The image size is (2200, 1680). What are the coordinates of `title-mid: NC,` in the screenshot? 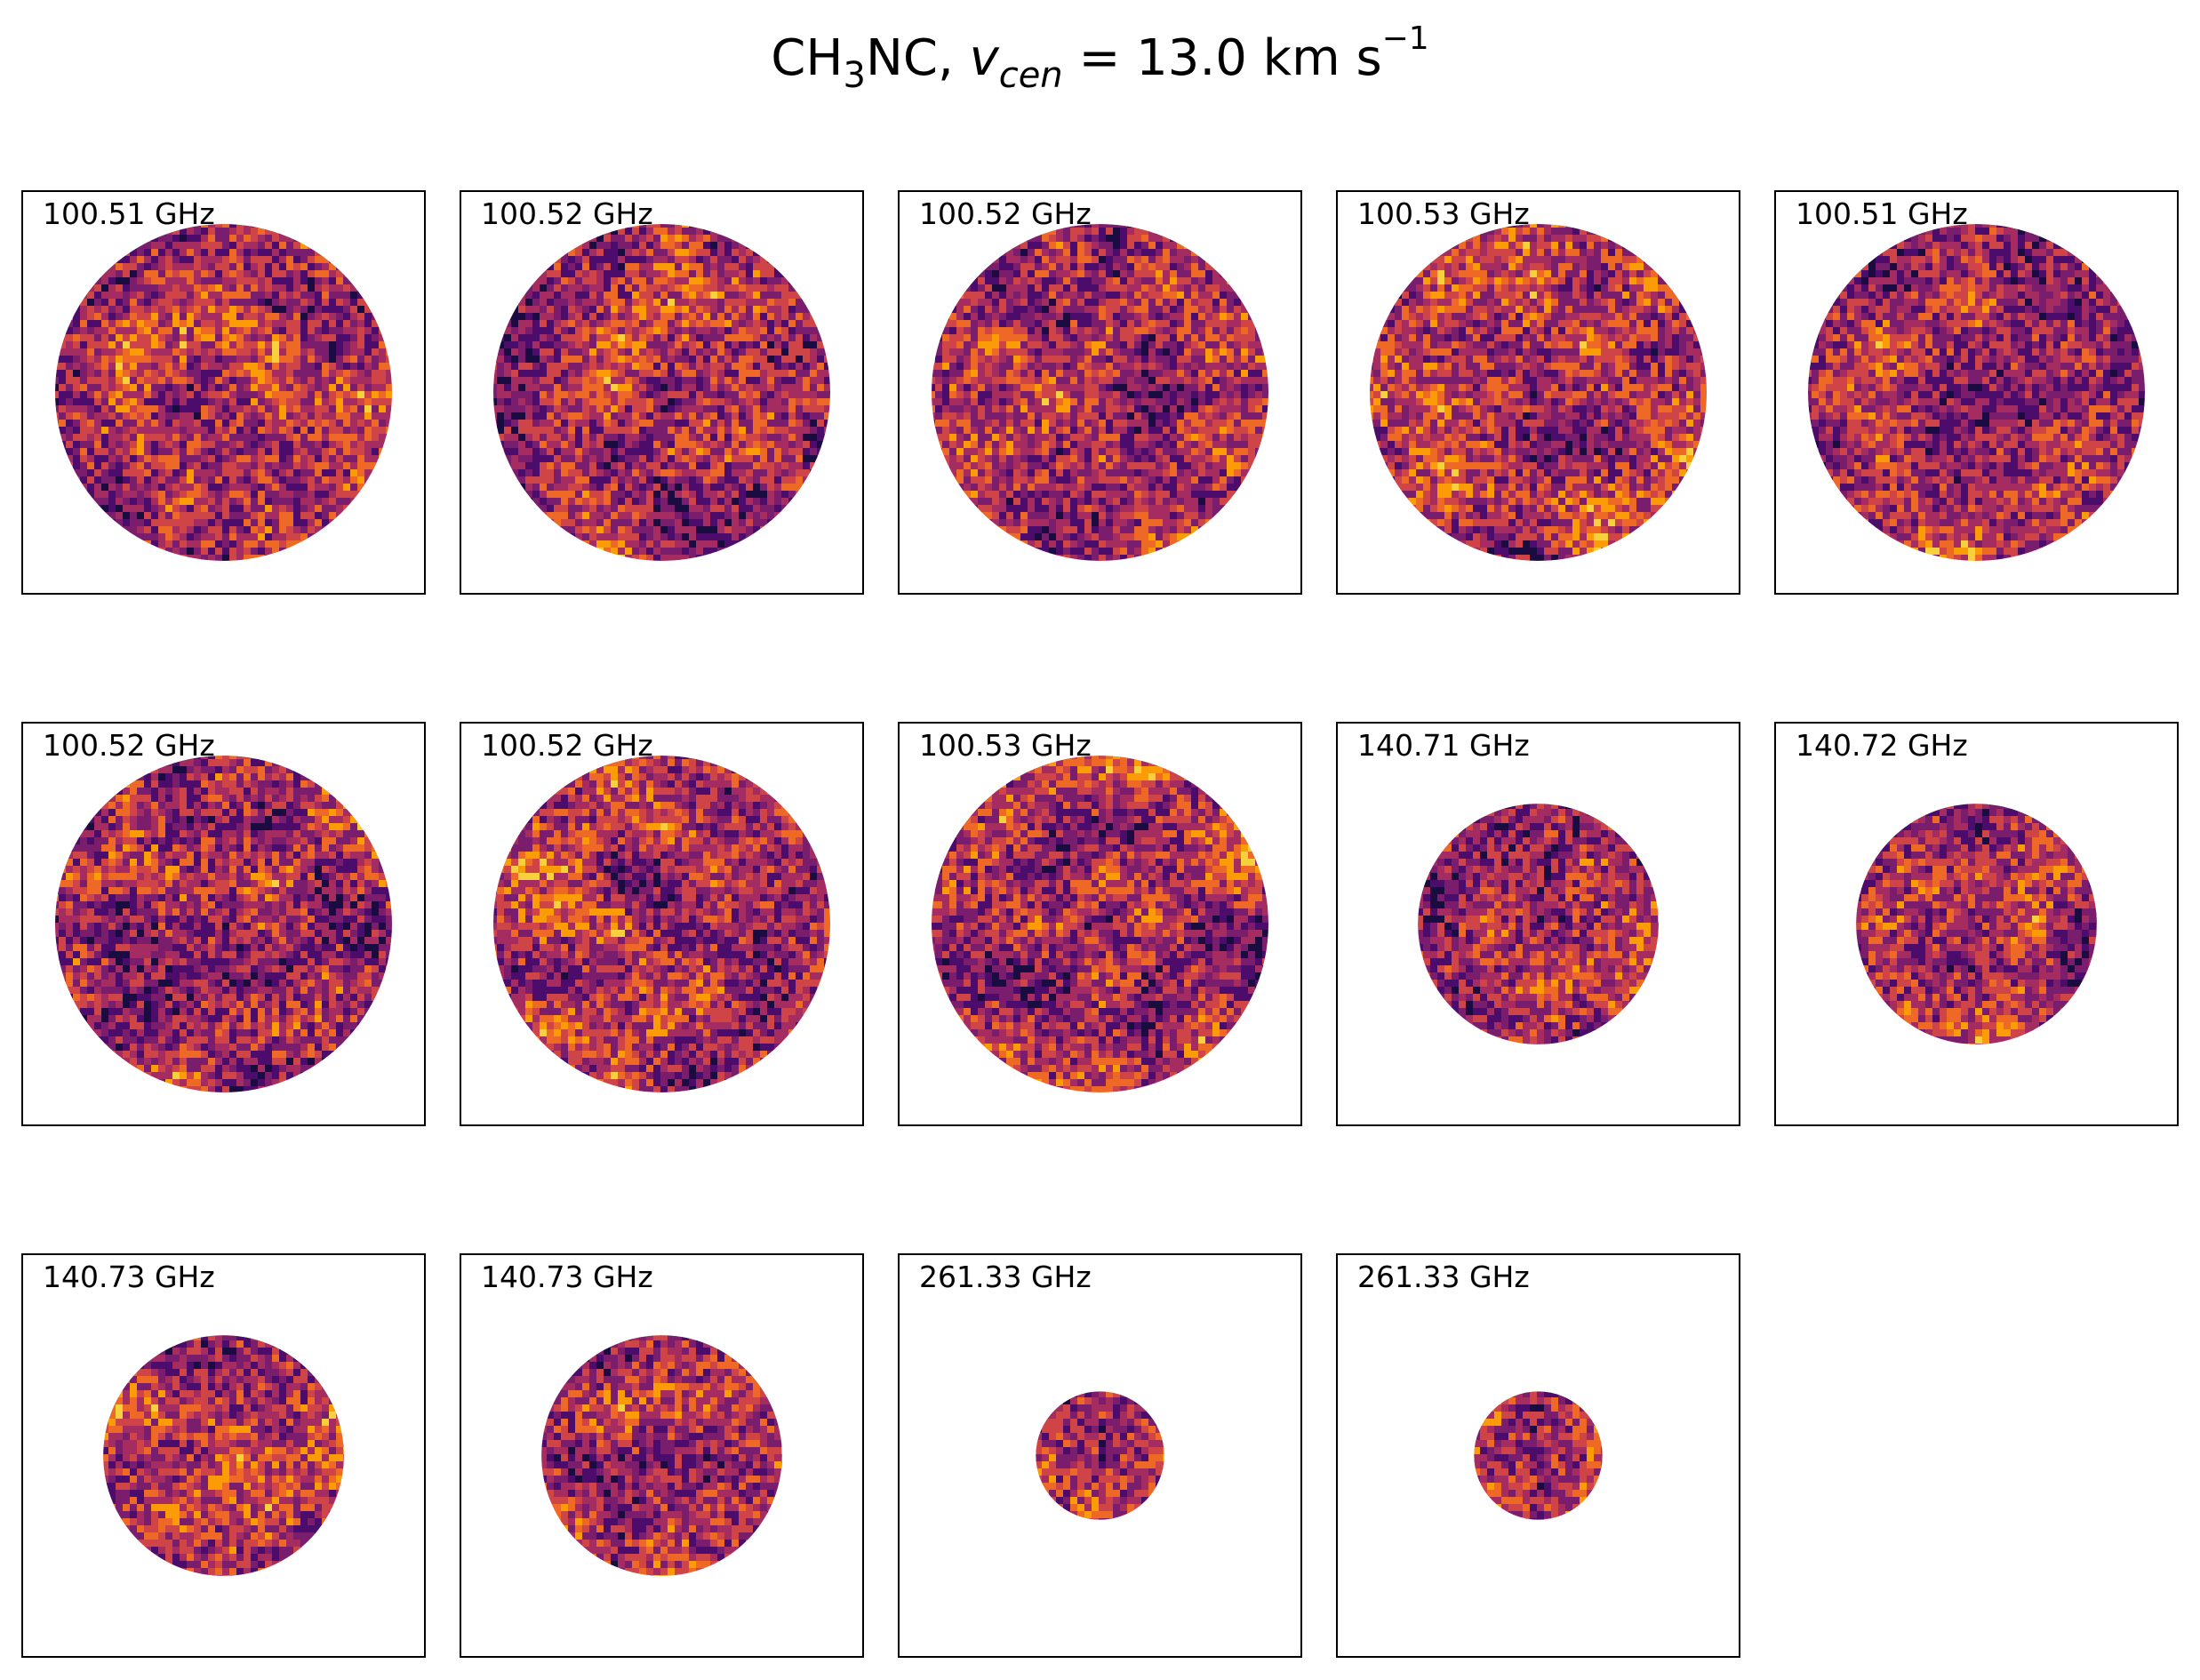 It's located at (918, 58).